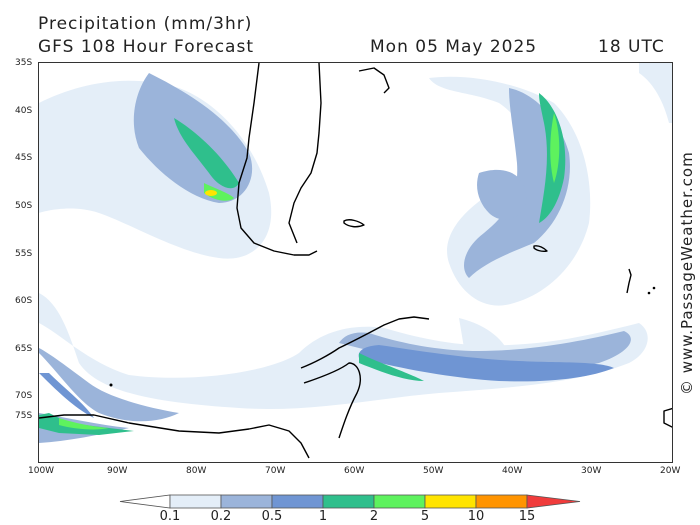 Image resolution: width=700 pixels, height=525 pixels. What do you see at coordinates (24, 416) in the screenshot?
I see `latitude-label: 75S` at bounding box center [24, 416].